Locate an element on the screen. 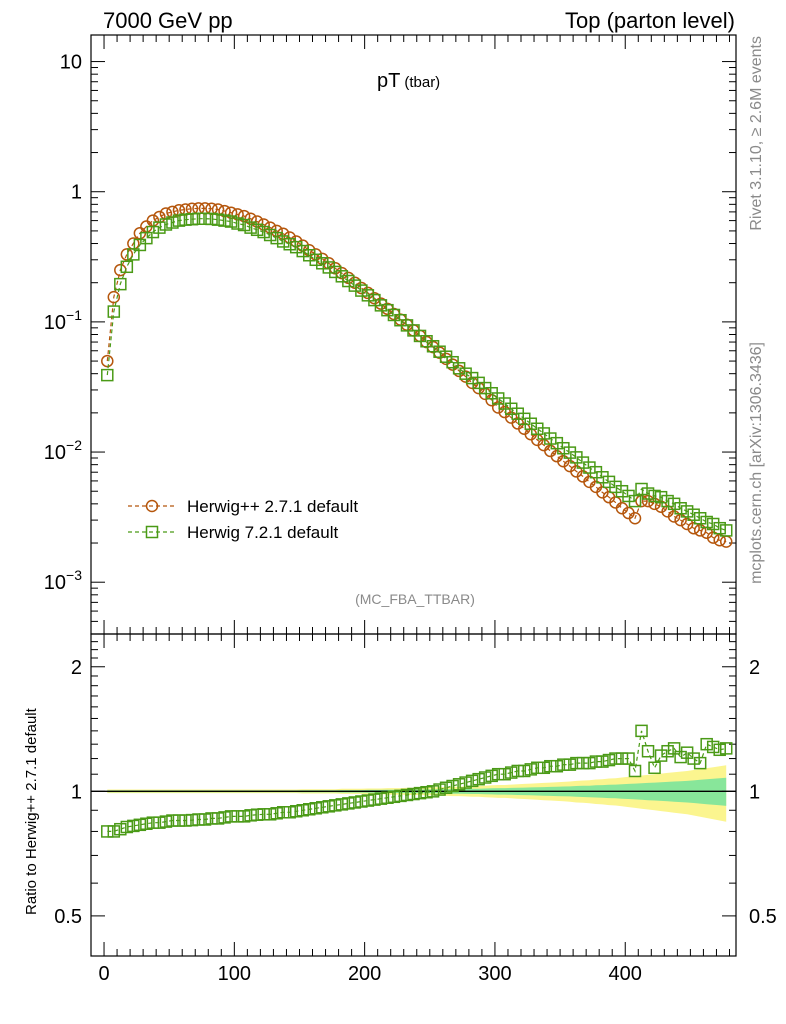 The image size is (786, 1024). legend-marker-circle is located at coordinates (152, 506).